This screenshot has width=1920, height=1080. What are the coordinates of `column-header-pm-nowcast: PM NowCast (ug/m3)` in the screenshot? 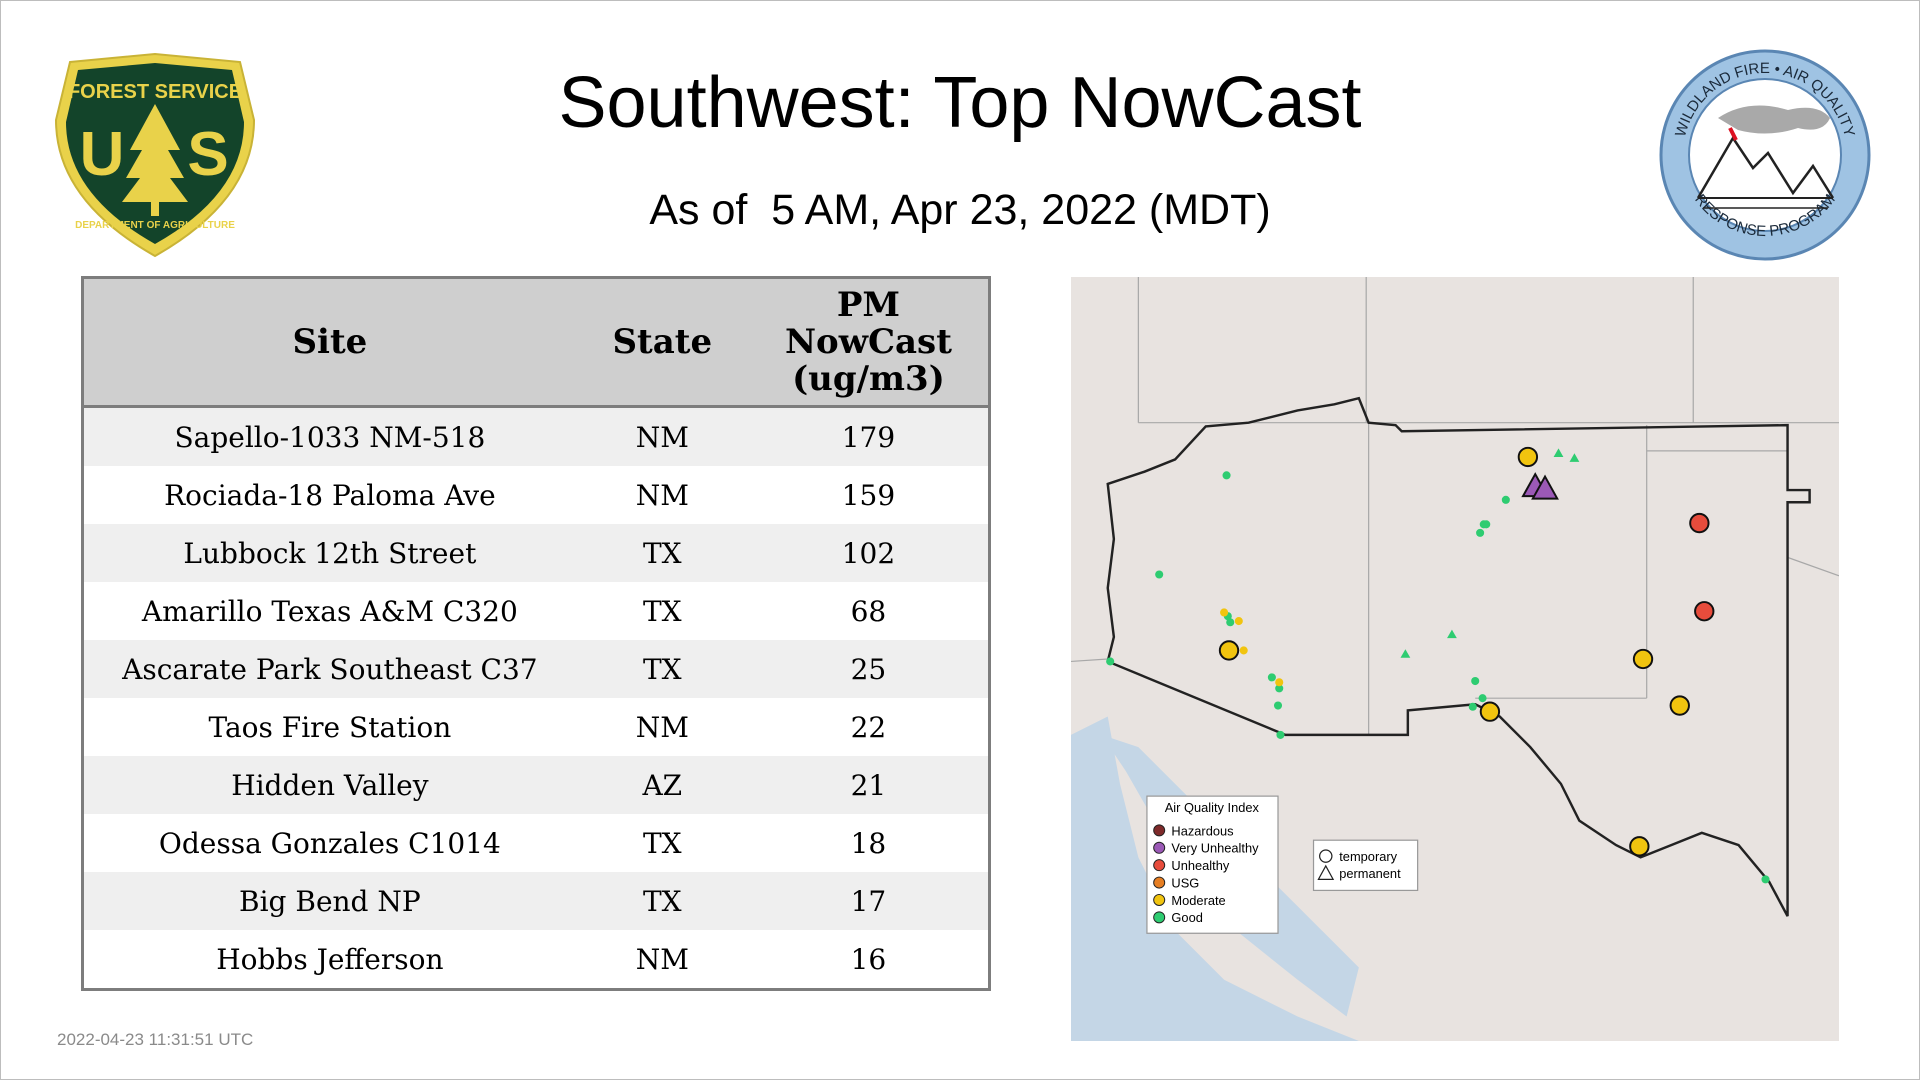 It's located at (869, 342).